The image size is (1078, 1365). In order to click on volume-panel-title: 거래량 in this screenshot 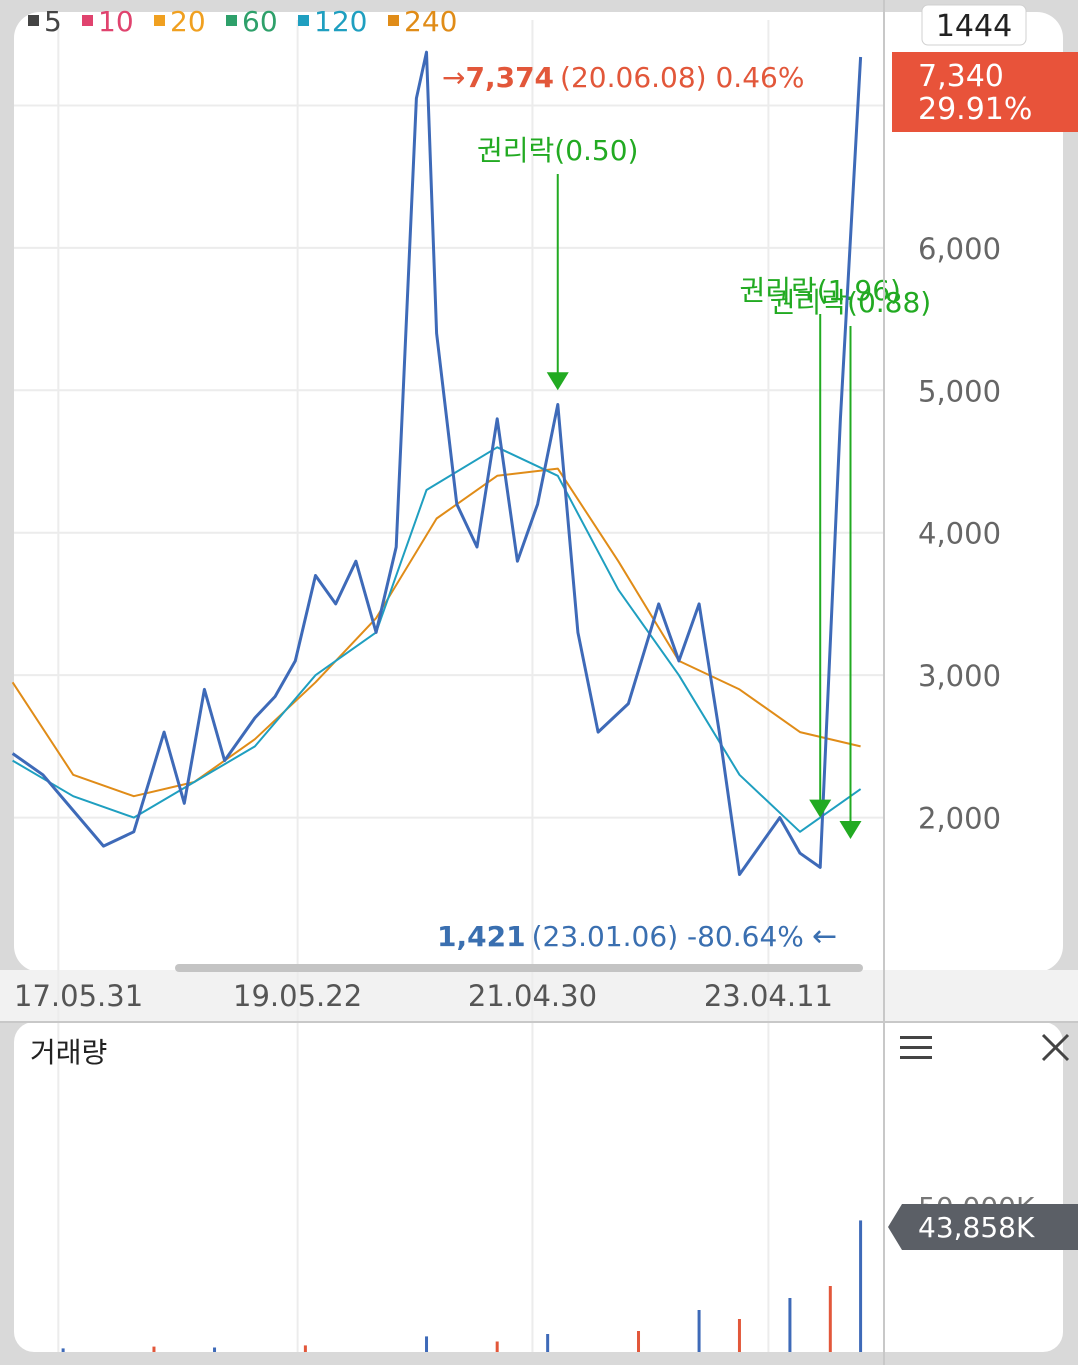, I will do `click(68, 1052)`.